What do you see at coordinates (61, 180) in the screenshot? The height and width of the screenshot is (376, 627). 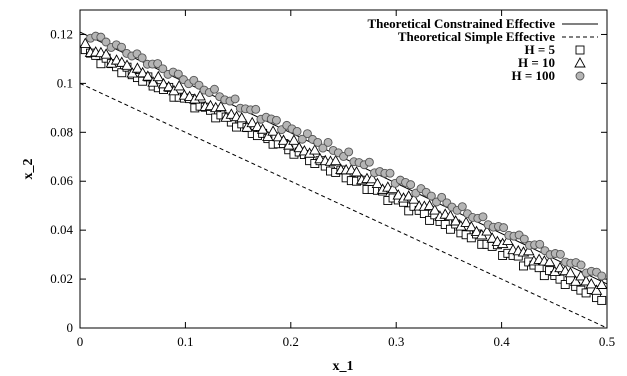 I see `y-tick-label: 0.06` at bounding box center [61, 180].